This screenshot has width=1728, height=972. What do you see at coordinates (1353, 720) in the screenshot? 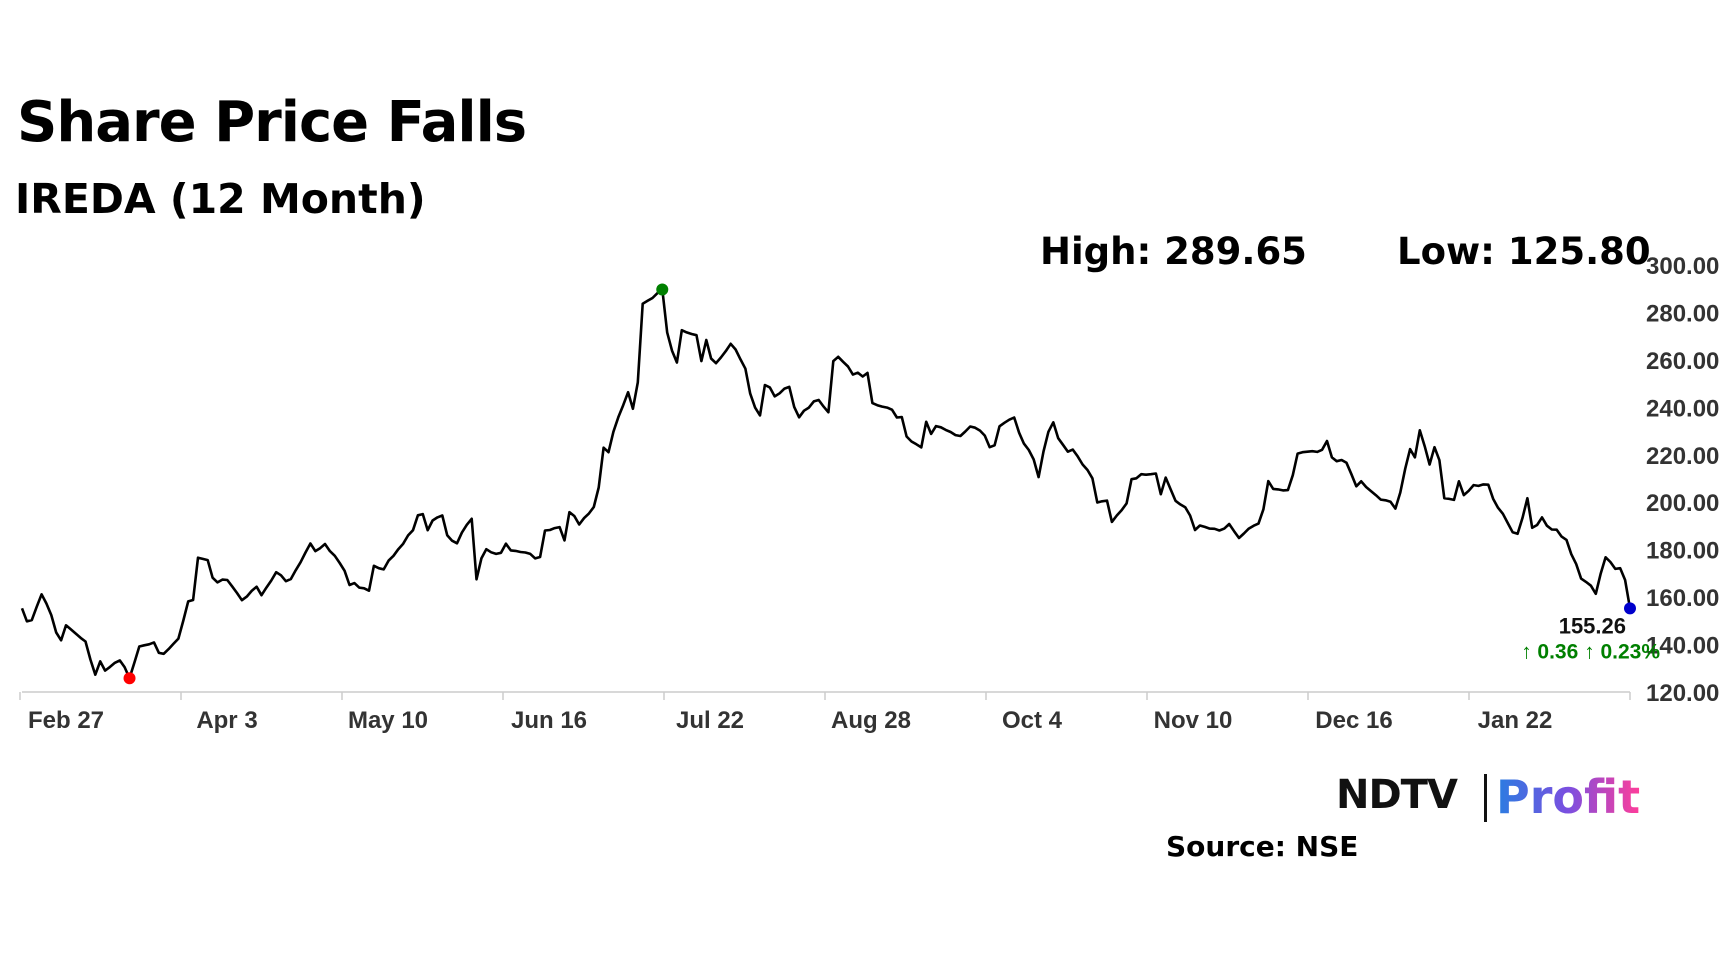
I see `x-tick-label: Dec 16` at bounding box center [1353, 720].